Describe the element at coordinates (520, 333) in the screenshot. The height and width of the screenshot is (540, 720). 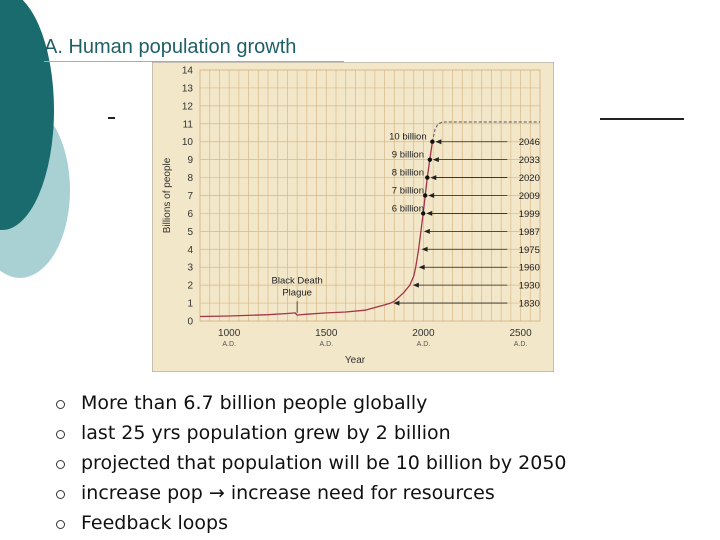
I see `x-tick-label: 2500` at that location.